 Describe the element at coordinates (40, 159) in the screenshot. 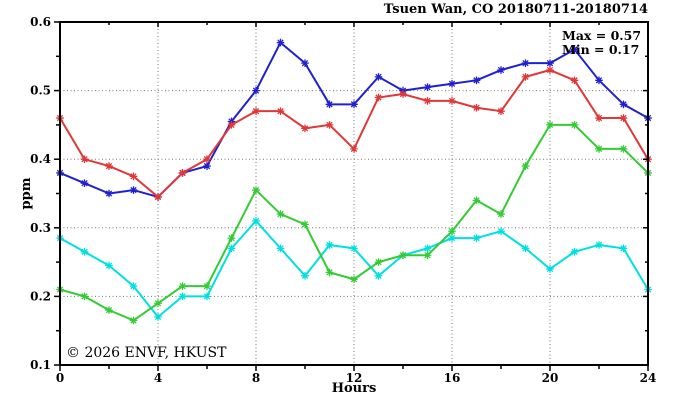

I see `tick-label: 0.4` at that location.